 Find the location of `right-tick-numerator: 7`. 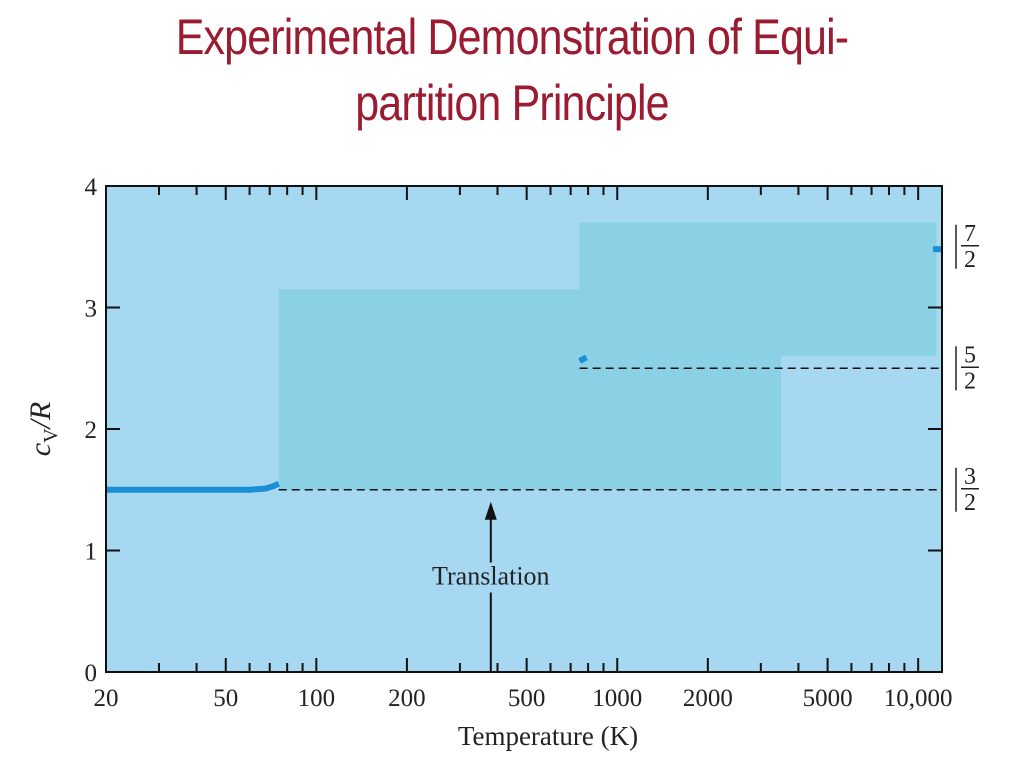

right-tick-numerator: 7 is located at coordinates (970, 234).